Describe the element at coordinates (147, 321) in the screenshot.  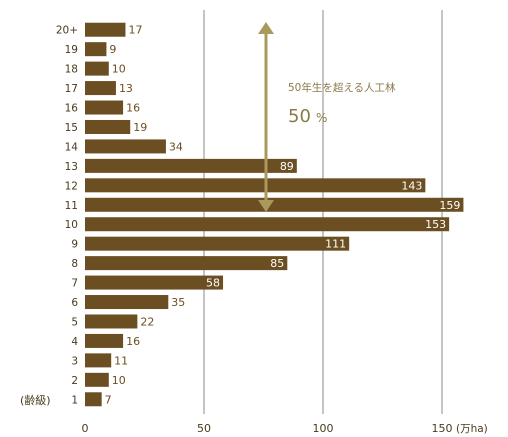
I see `bar-value-label: 22` at that location.